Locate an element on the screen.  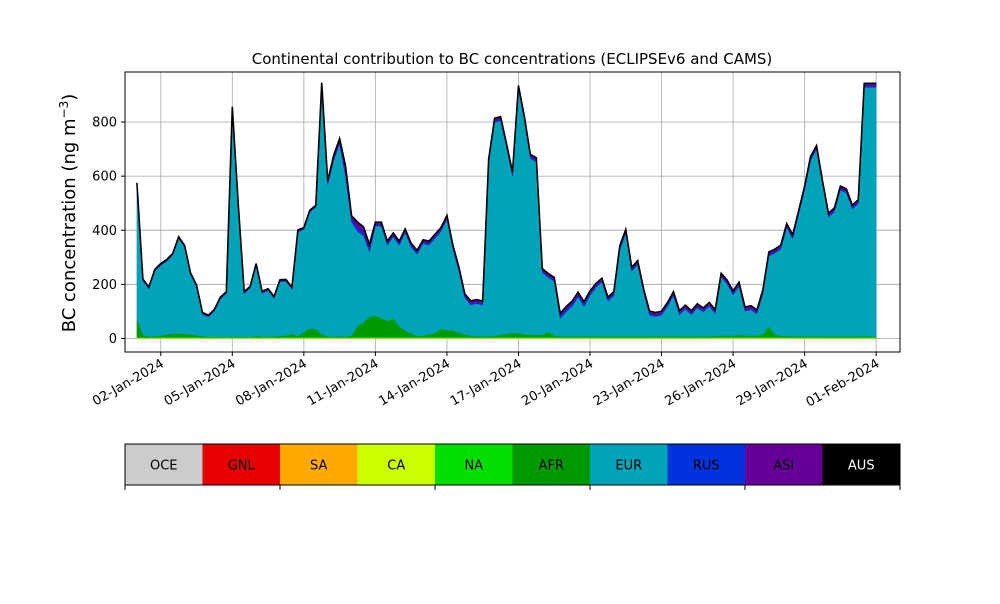
legend-label-na: NA is located at coordinates (473, 466).